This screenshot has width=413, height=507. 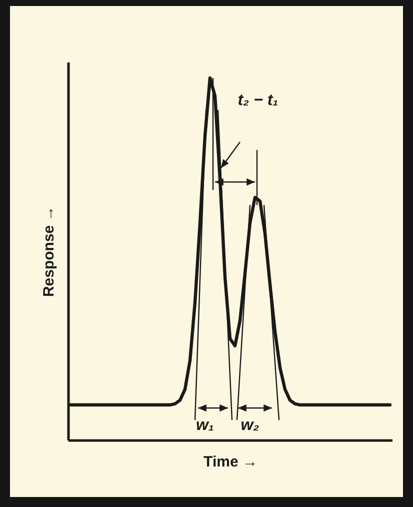 What do you see at coordinates (250, 425) in the screenshot?
I see `annotation: w₂` at bounding box center [250, 425].